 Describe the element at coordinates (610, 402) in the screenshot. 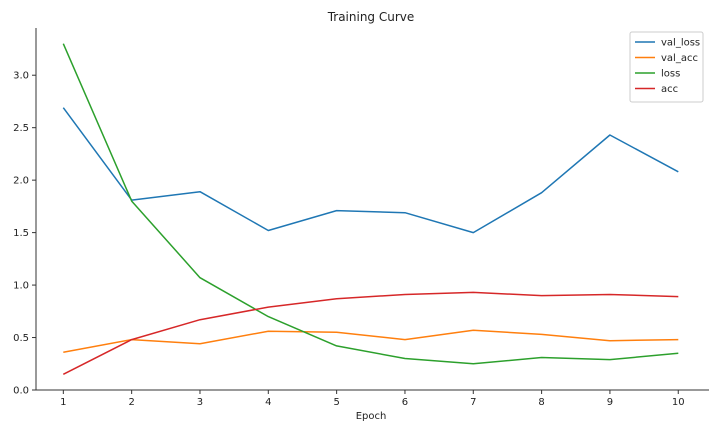

I see `x-tick-label: 9` at that location.